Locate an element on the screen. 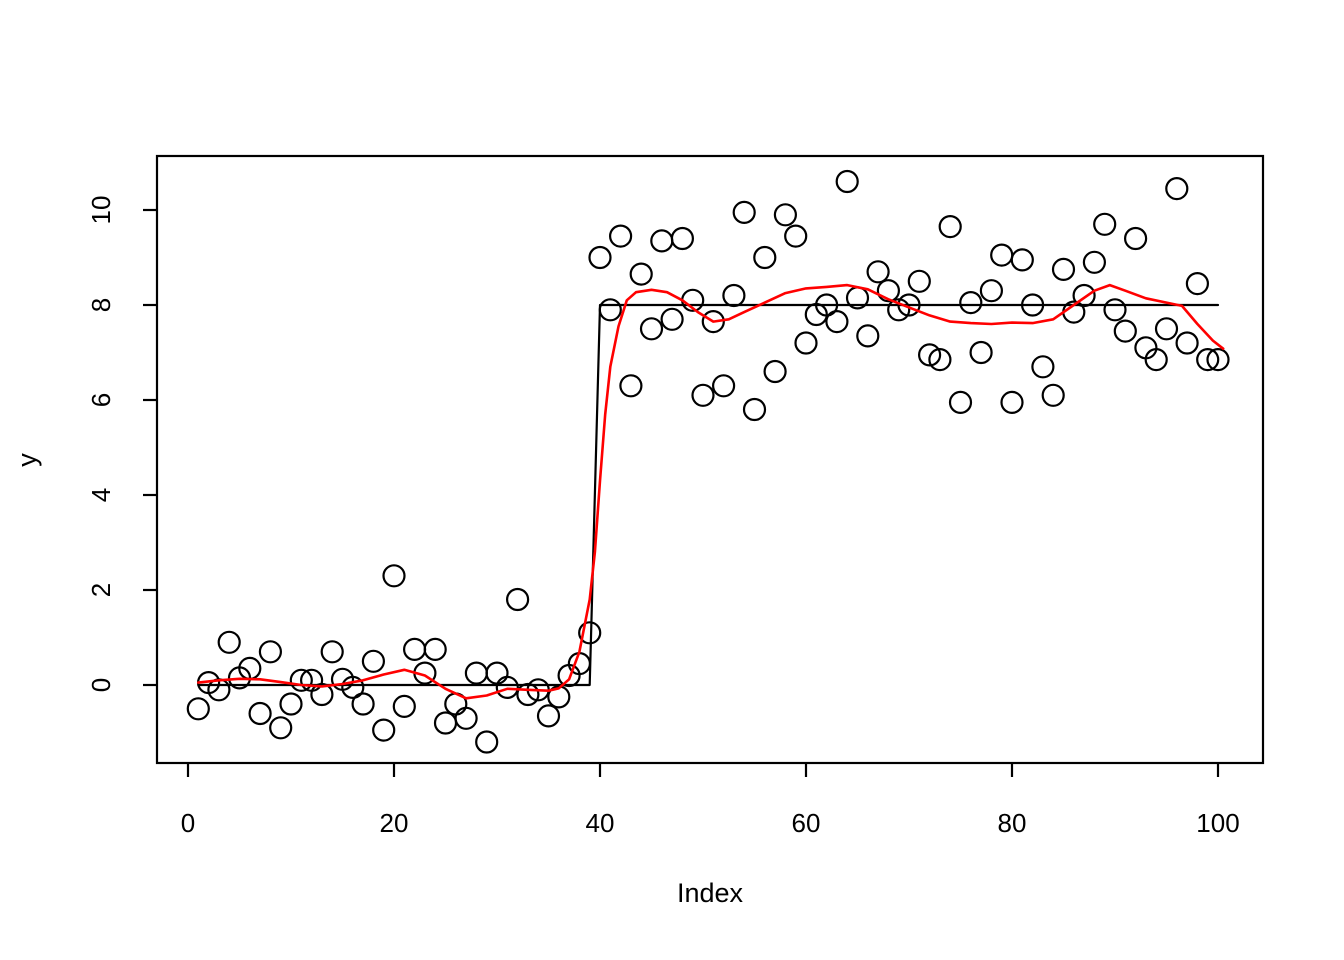  x-tick-label: 0 is located at coordinates (188, 823).